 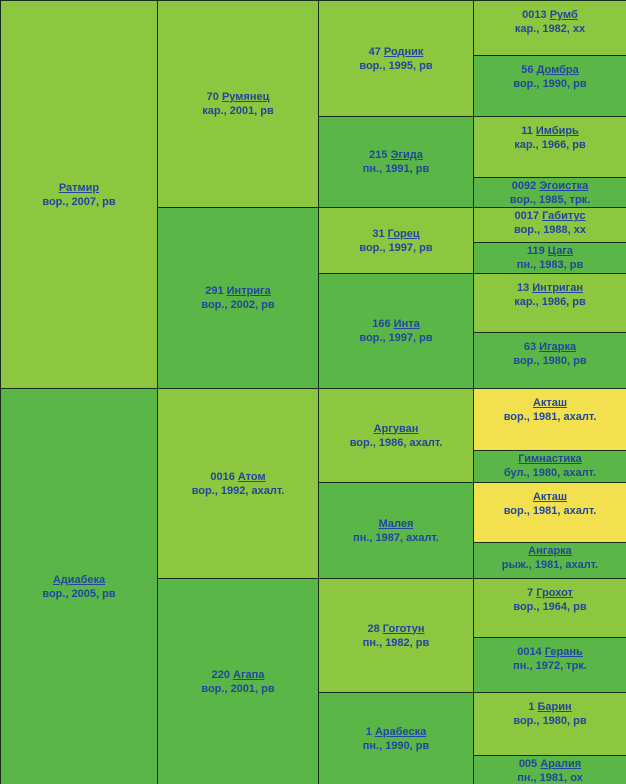 I want to click on horse-name-line: 291 Интрига, so click(x=238, y=291).